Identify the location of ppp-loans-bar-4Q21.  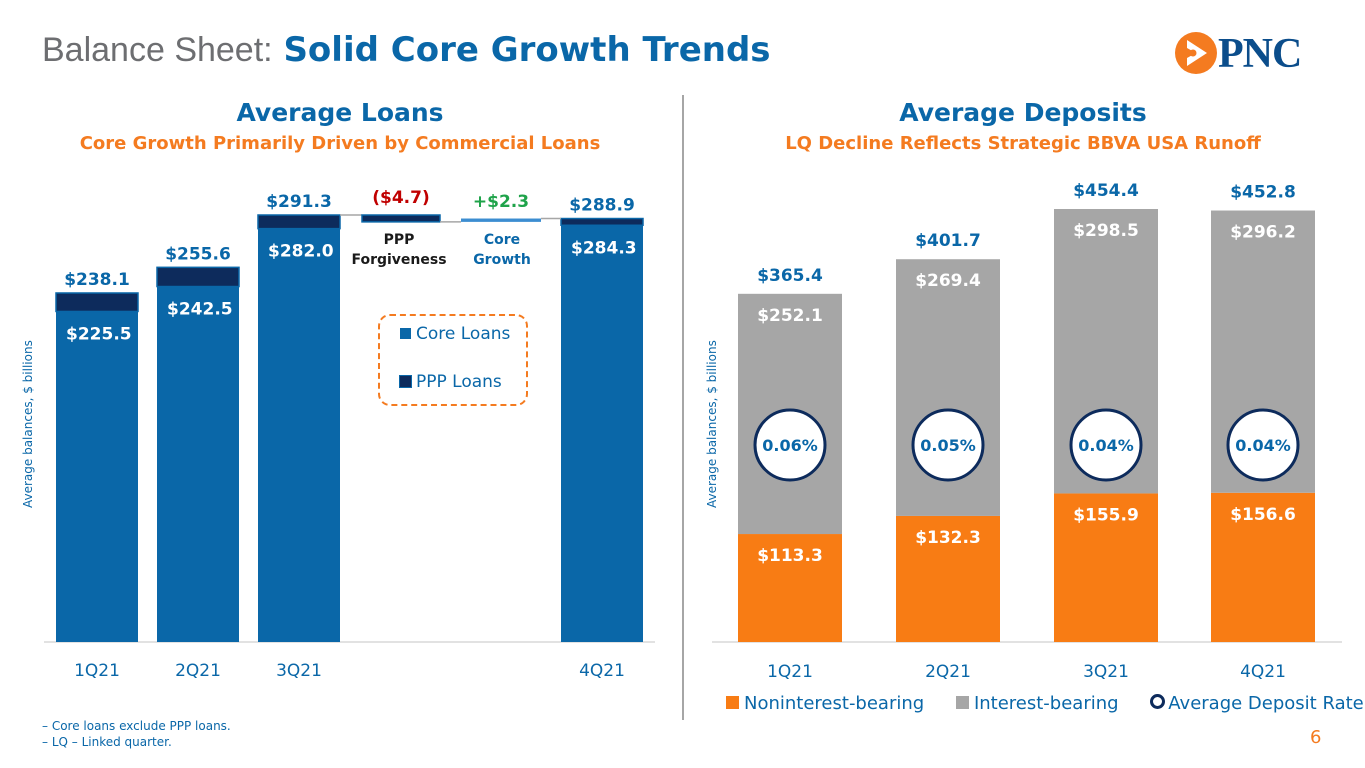
(602, 222).